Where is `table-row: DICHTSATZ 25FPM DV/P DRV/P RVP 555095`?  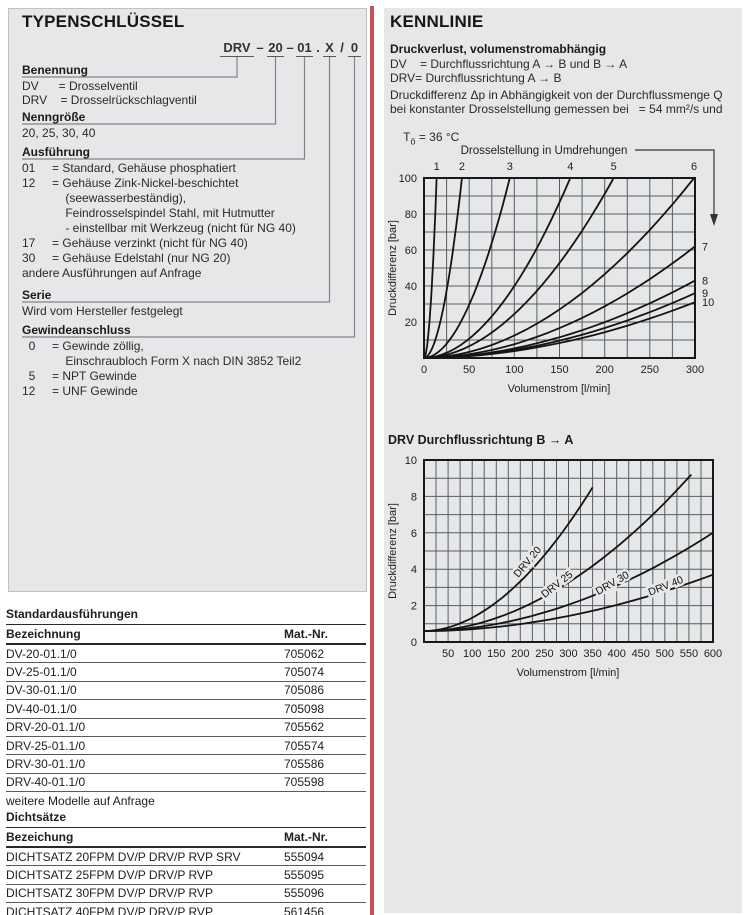
table-row: DICHTSATZ 25FPM DV/P DRV/P RVP 555095 is located at coordinates (186, 875).